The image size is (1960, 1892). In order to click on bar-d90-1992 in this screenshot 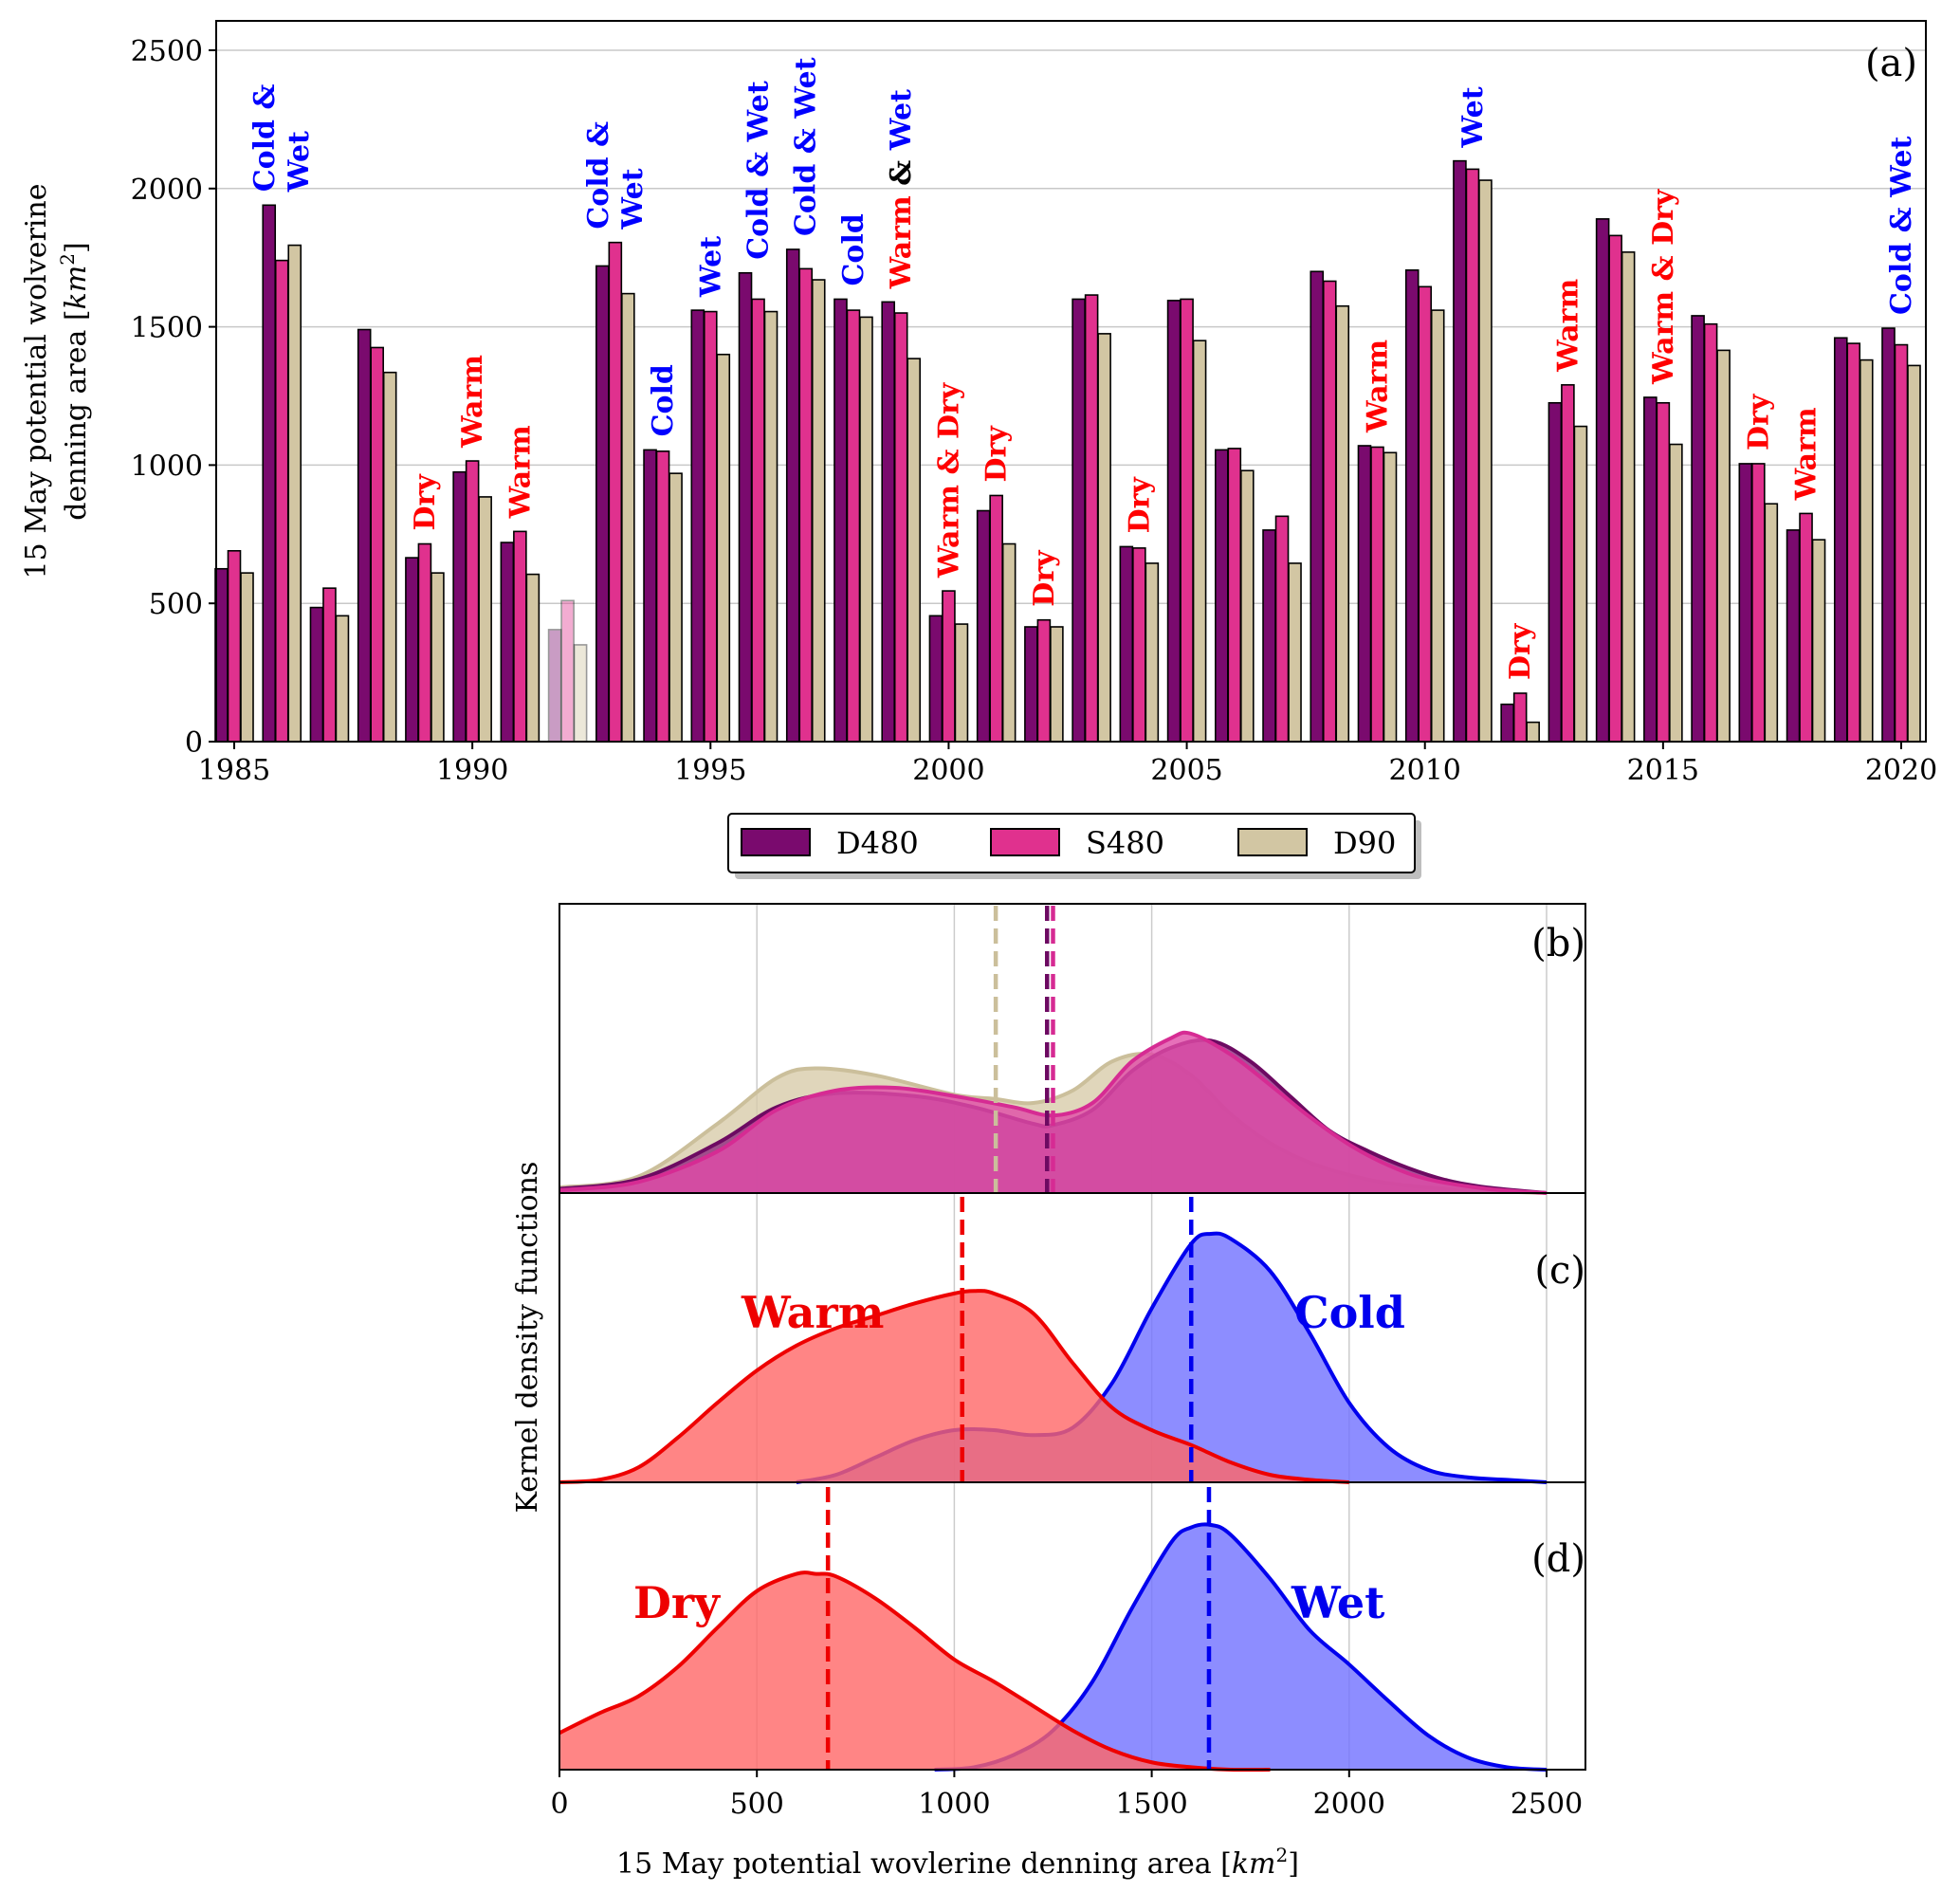, I will do `click(580, 693)`.